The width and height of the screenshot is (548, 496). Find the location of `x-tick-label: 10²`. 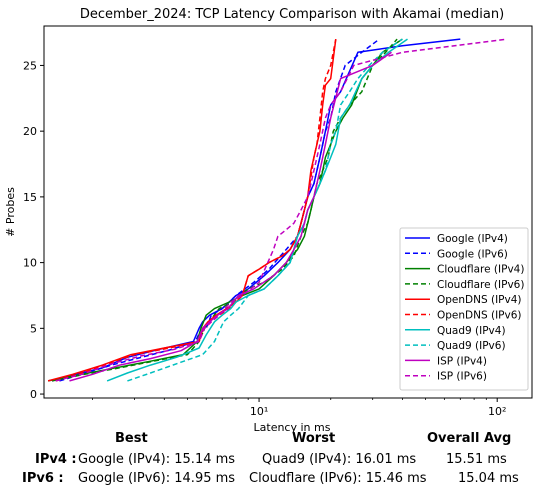

x-tick-label: 10² is located at coordinates (497, 411).